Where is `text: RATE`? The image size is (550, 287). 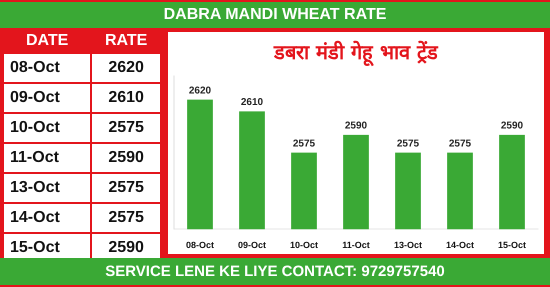
text: RATE is located at coordinates (126, 41).